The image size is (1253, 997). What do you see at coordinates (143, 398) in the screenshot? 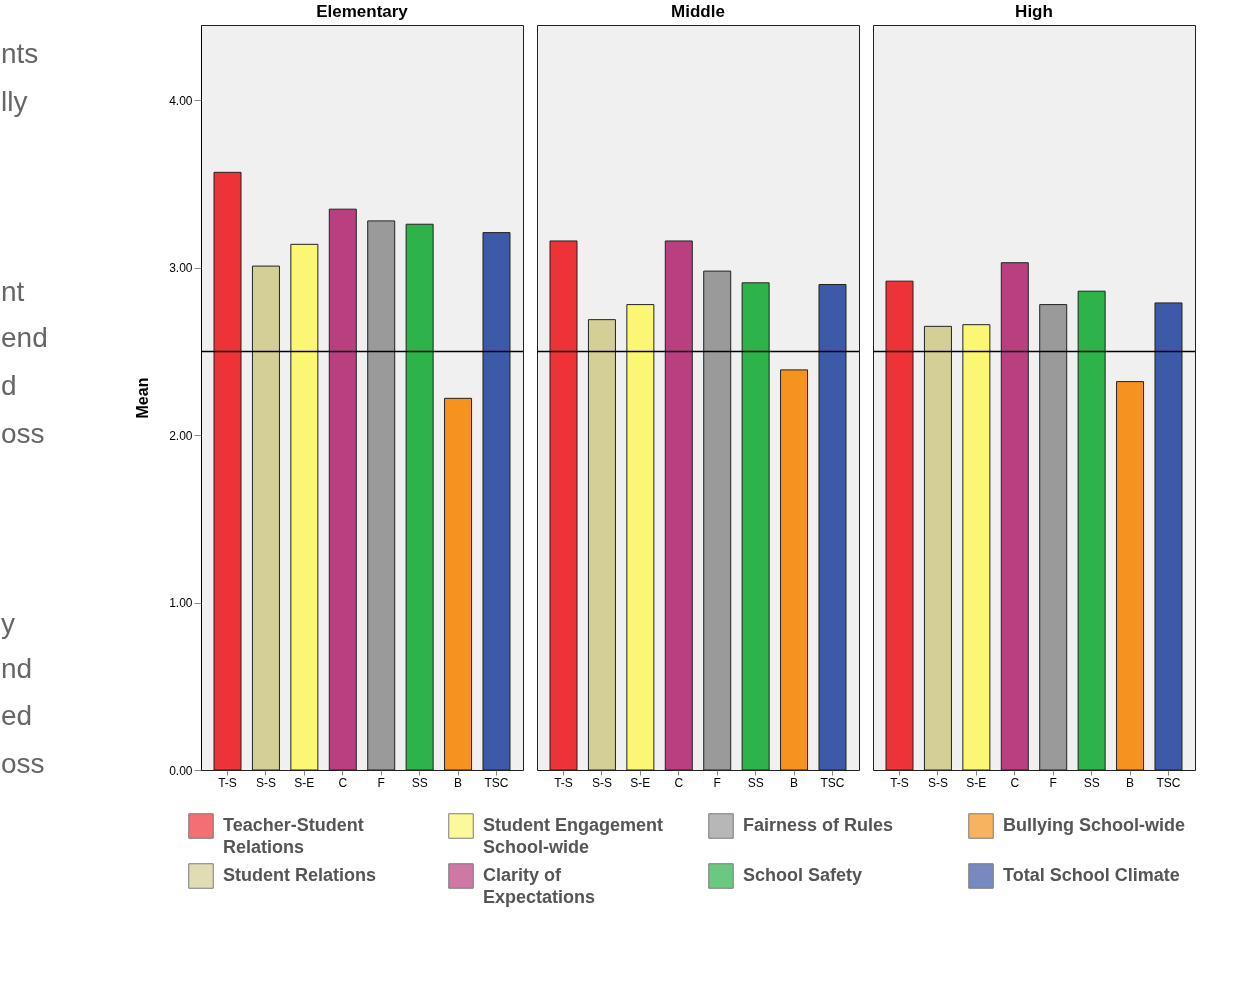
I see `y-axis-title: Mean` at bounding box center [143, 398].